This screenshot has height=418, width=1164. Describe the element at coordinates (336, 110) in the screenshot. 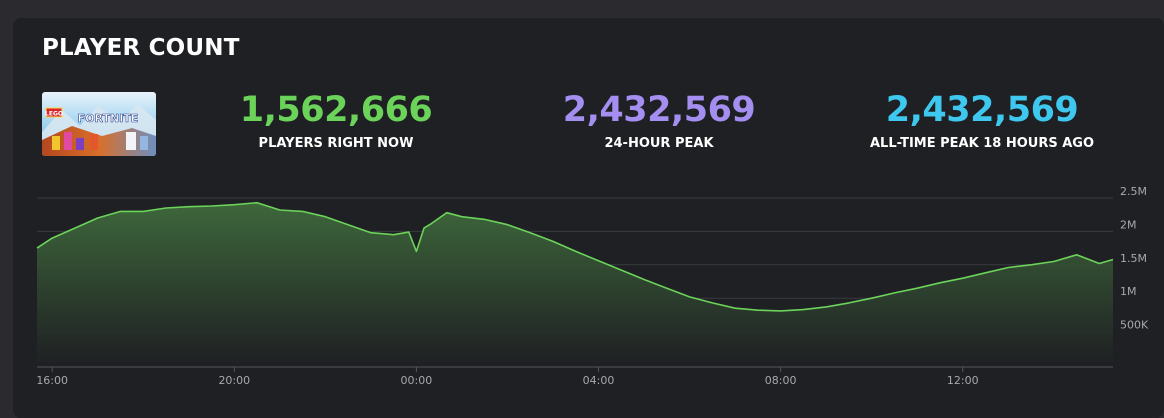

I see `players-now-value: 1,562,666` at that location.